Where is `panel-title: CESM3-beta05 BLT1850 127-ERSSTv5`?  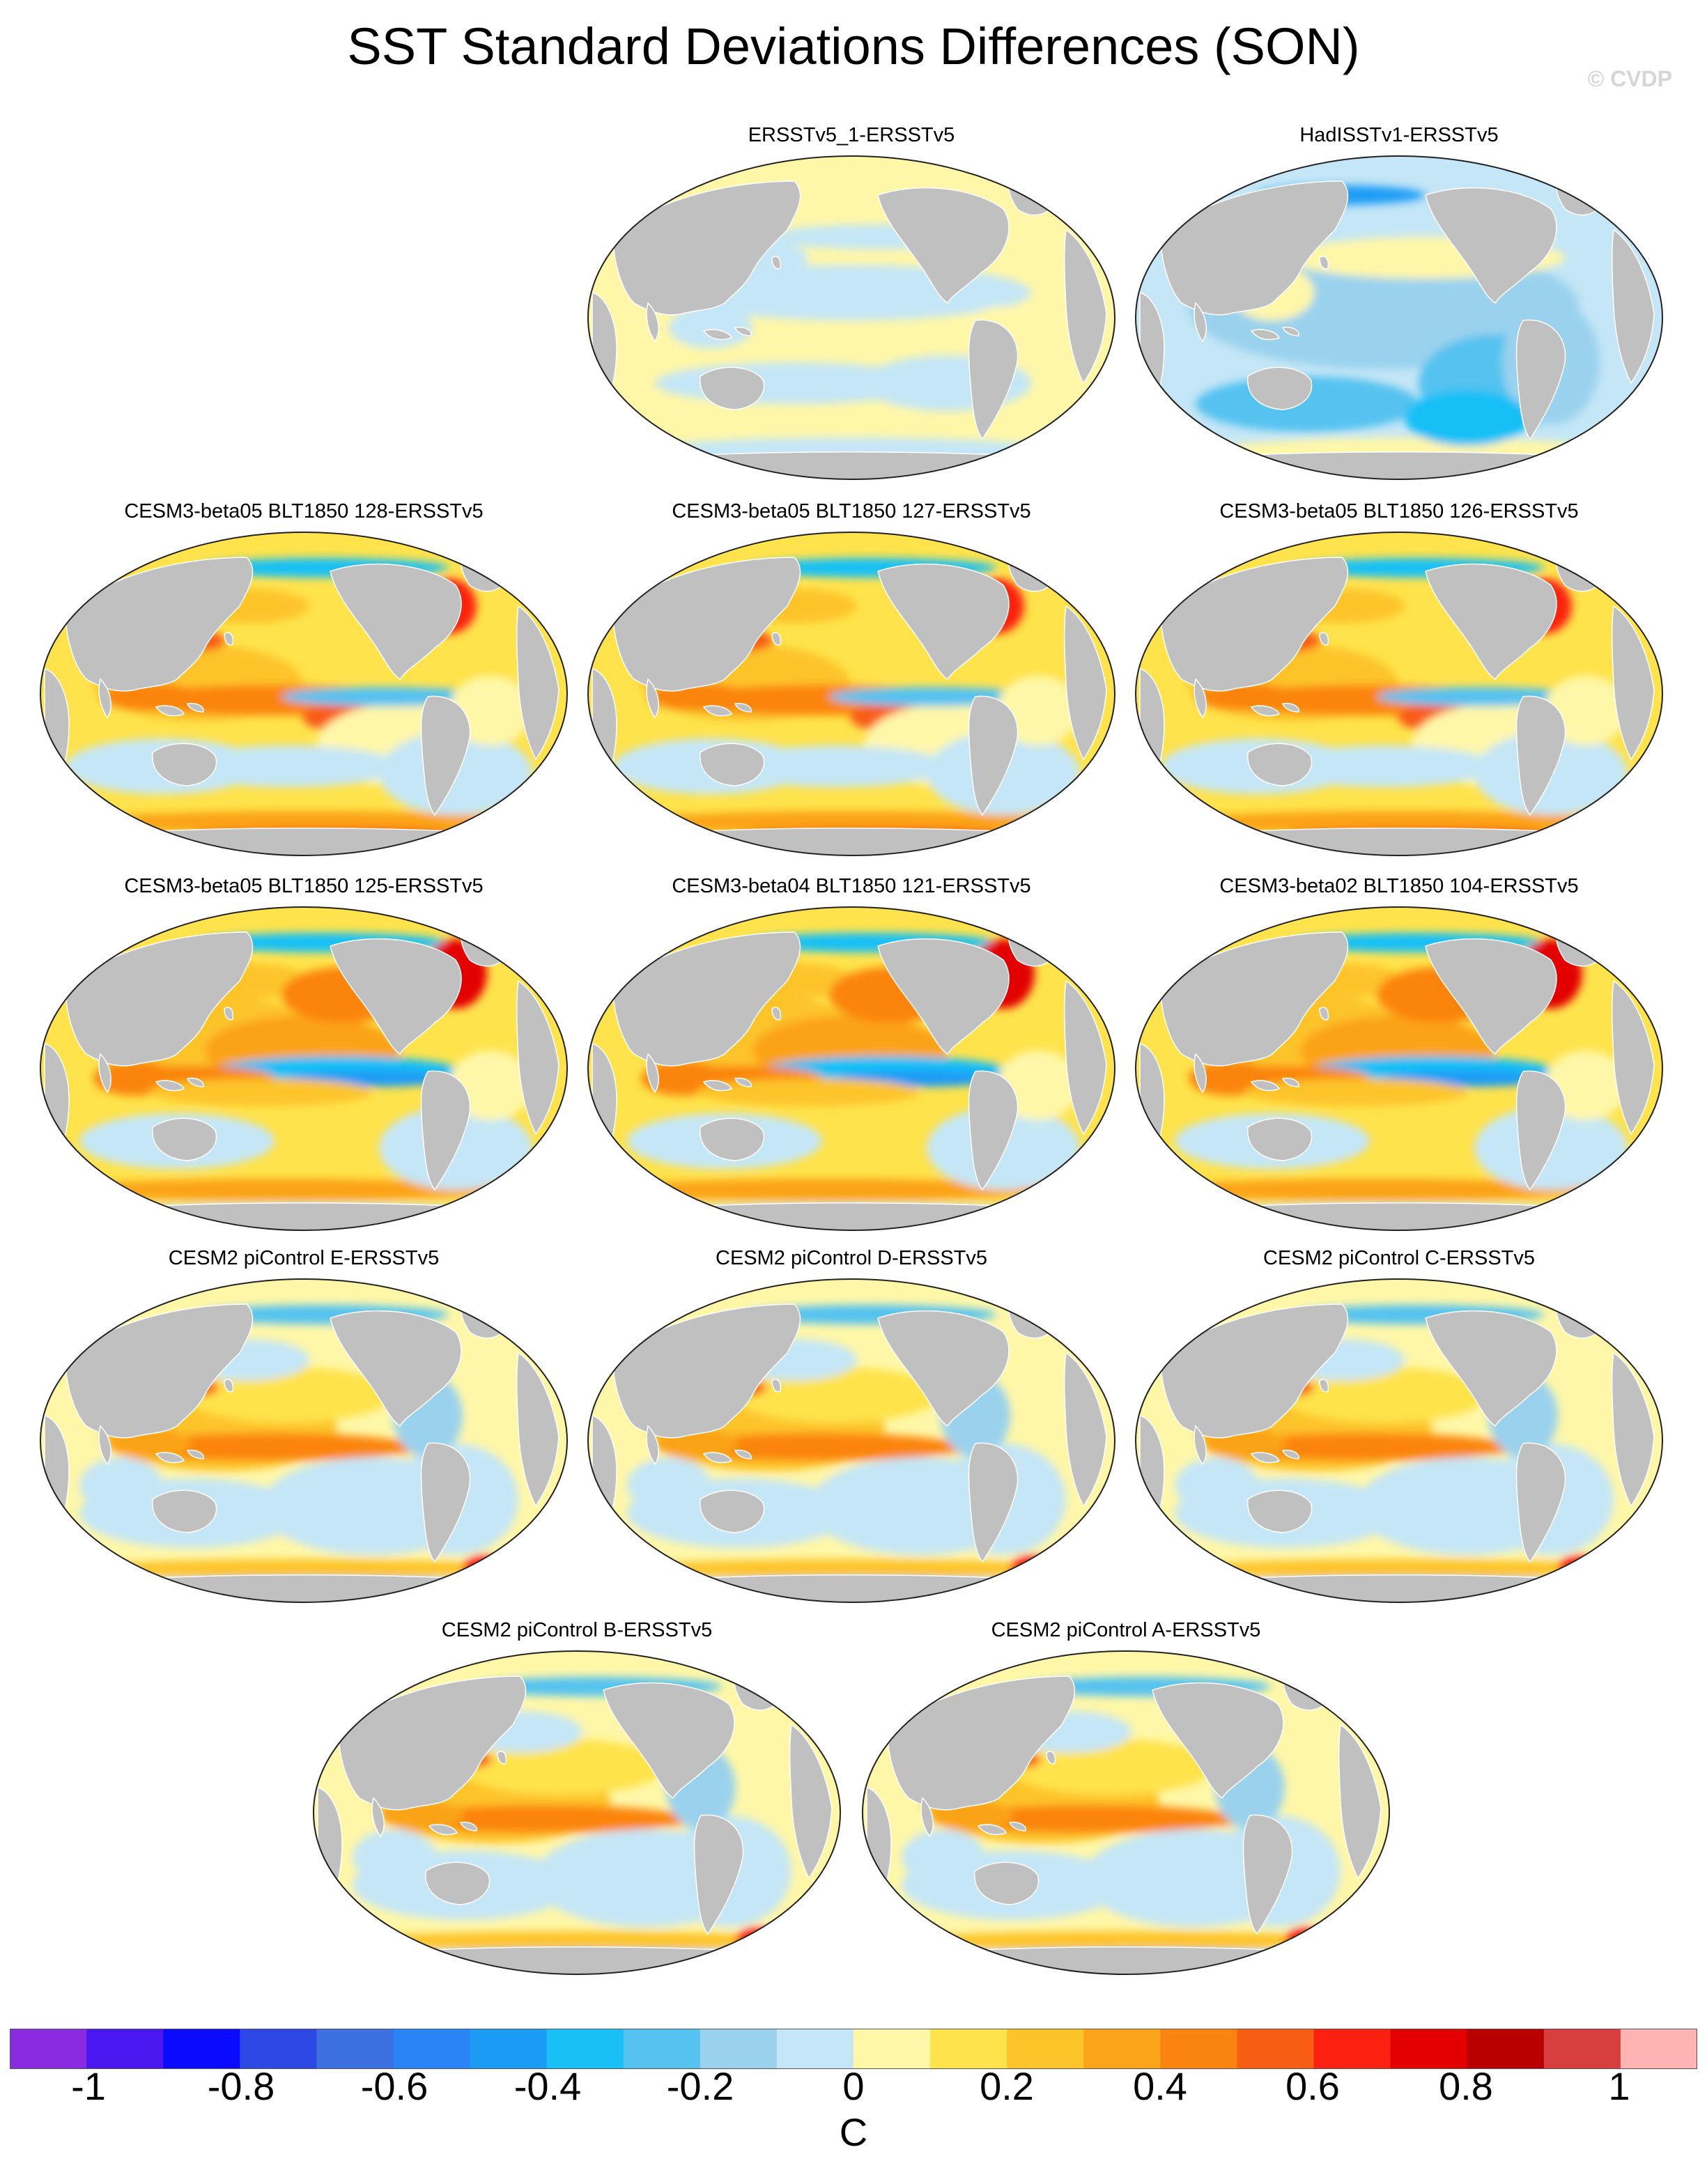 panel-title: CESM3-beta05 BLT1850 127-ERSSTv5 is located at coordinates (852, 511).